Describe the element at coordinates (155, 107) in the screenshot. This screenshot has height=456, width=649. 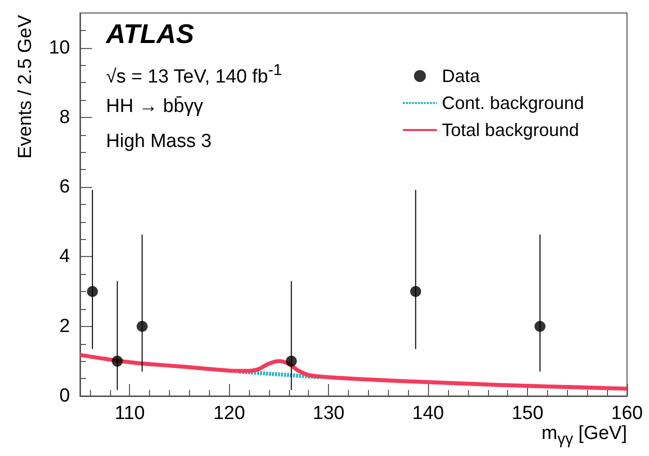
I see `annotation: HH → bb̄γγ` at that location.